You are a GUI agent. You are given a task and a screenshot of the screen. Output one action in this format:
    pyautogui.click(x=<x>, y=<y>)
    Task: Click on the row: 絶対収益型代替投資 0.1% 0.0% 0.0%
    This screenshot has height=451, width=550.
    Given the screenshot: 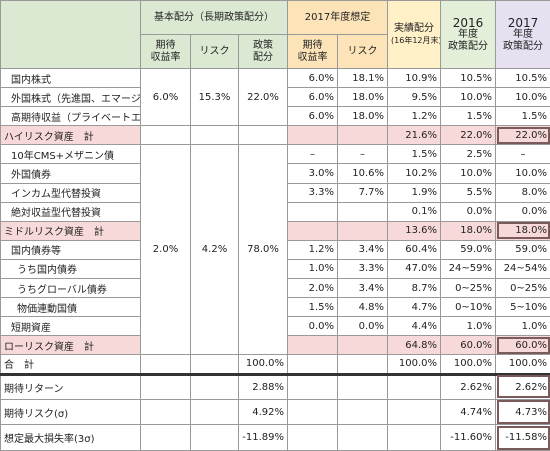 What is the action you would take?
    pyautogui.click(x=275, y=211)
    